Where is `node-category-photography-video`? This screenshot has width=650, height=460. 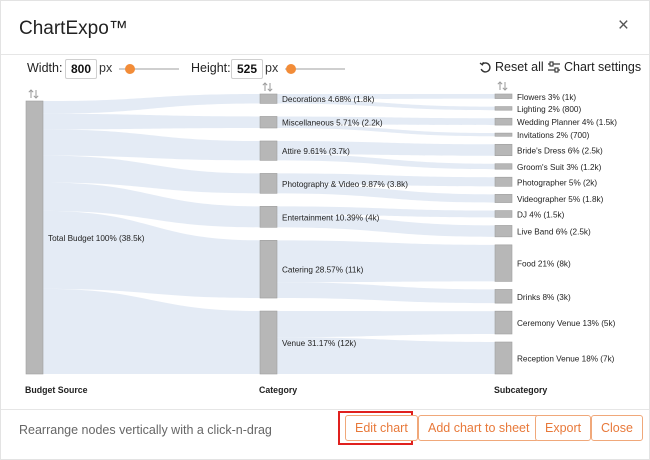
node-category-photography-video is located at coordinates (268, 183).